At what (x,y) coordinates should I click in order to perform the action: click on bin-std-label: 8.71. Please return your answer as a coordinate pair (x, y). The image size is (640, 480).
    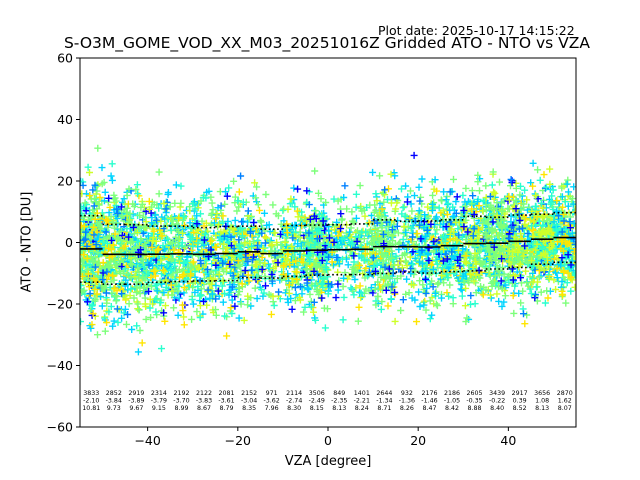
    Looking at the image, I should click on (384, 408).